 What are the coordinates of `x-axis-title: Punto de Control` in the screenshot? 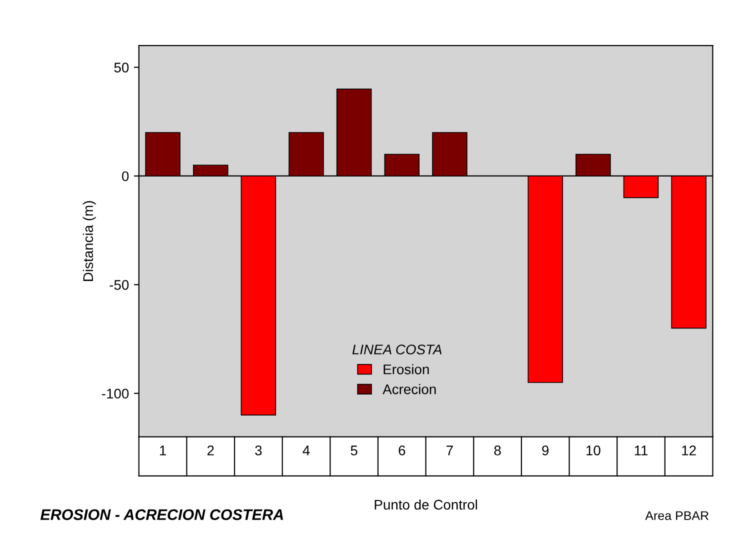 It's located at (425, 504).